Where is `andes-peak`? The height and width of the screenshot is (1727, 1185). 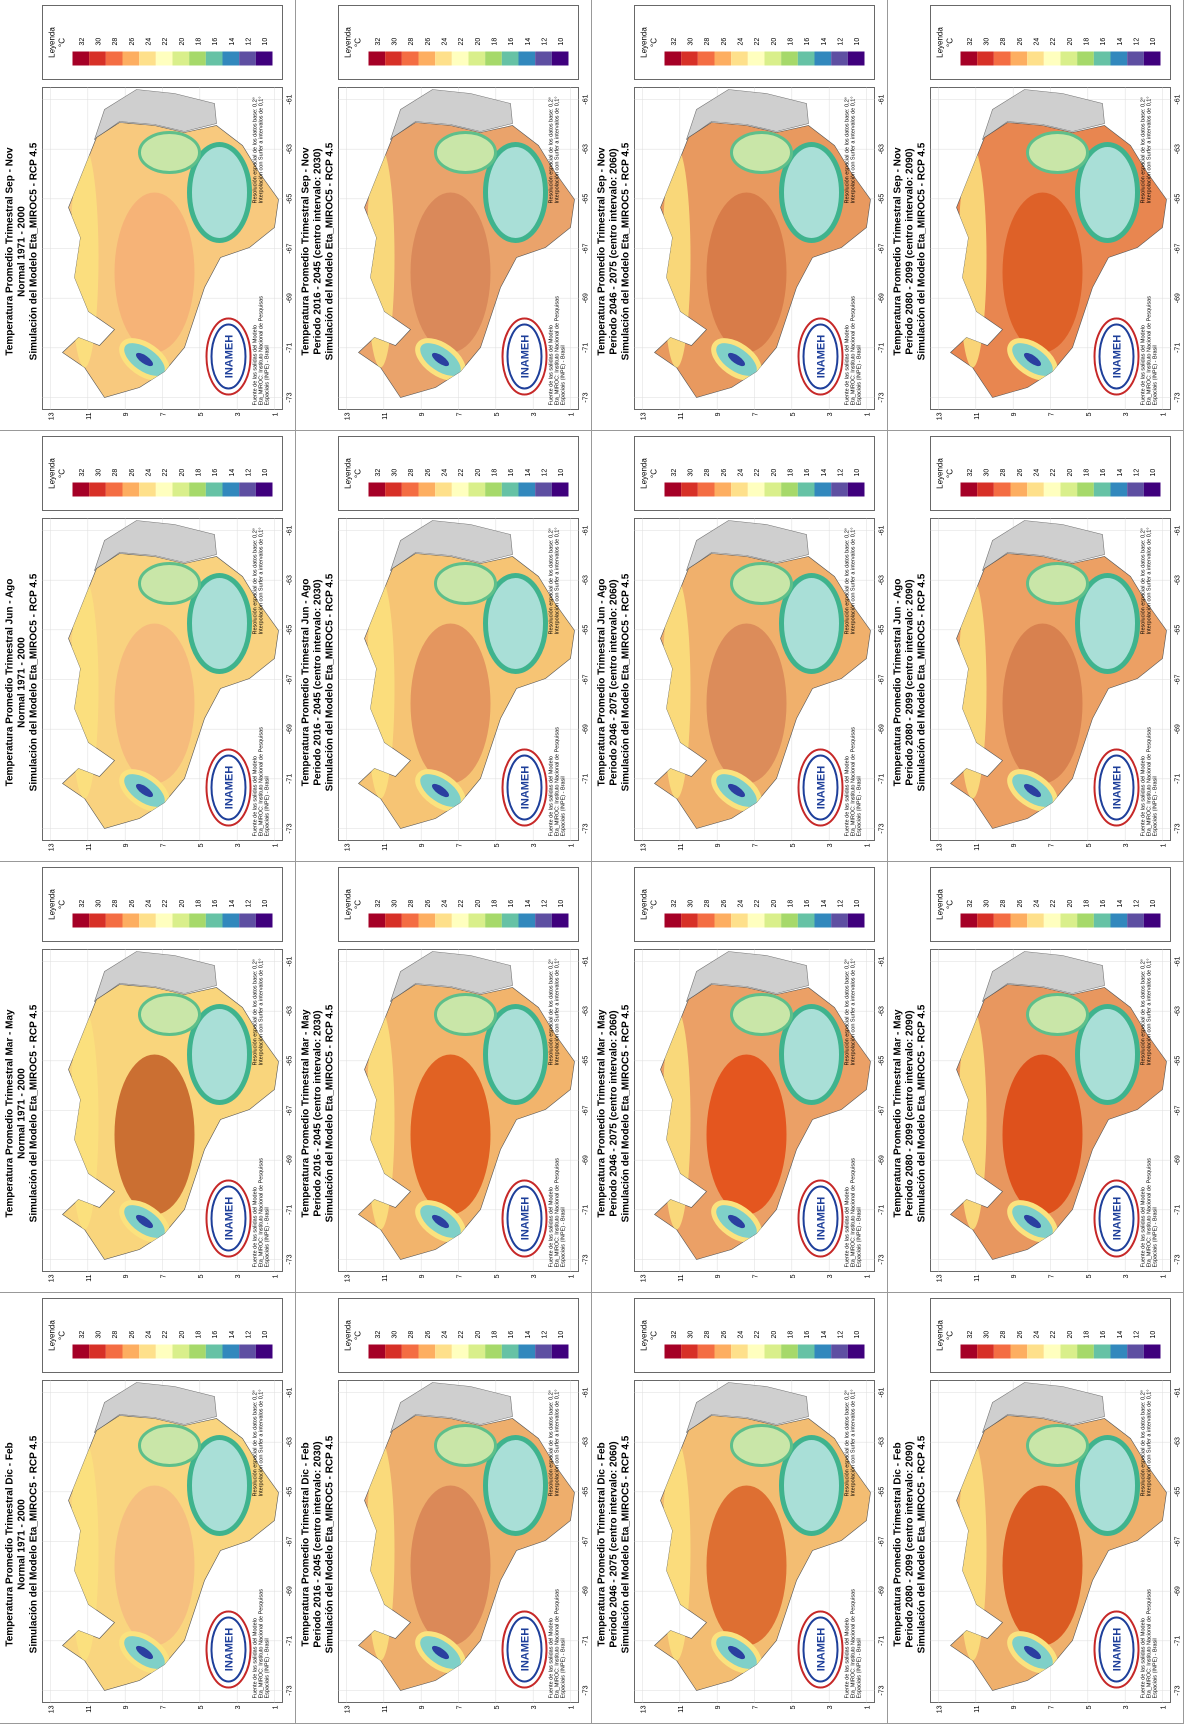
andes-peak is located at coordinates (736, 359).